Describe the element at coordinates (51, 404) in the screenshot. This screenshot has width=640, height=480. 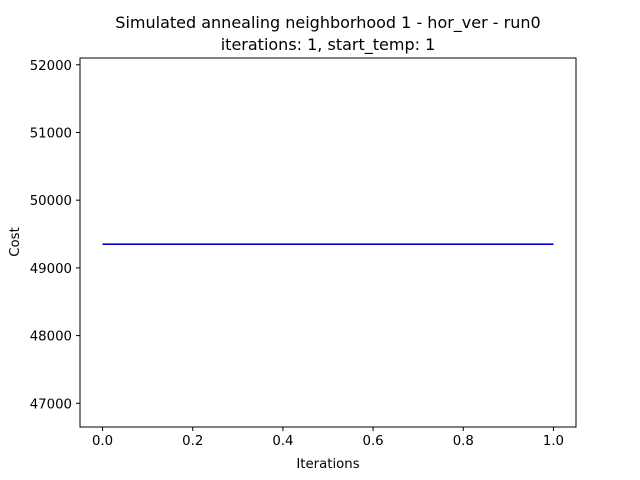
I see `y-tick-label: 47000` at that location.